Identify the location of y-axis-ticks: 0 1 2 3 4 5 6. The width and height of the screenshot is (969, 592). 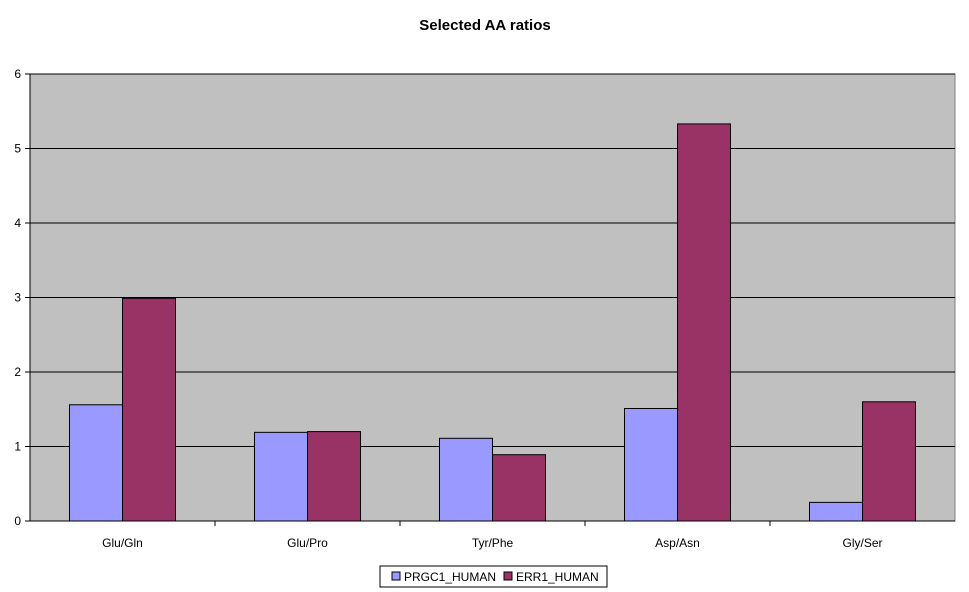
(17, 297).